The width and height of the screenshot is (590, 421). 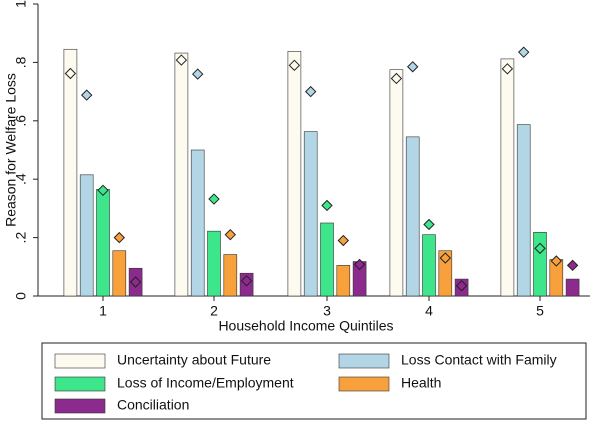 What do you see at coordinates (421, 383) in the screenshot?
I see `legend-label: Health` at bounding box center [421, 383].